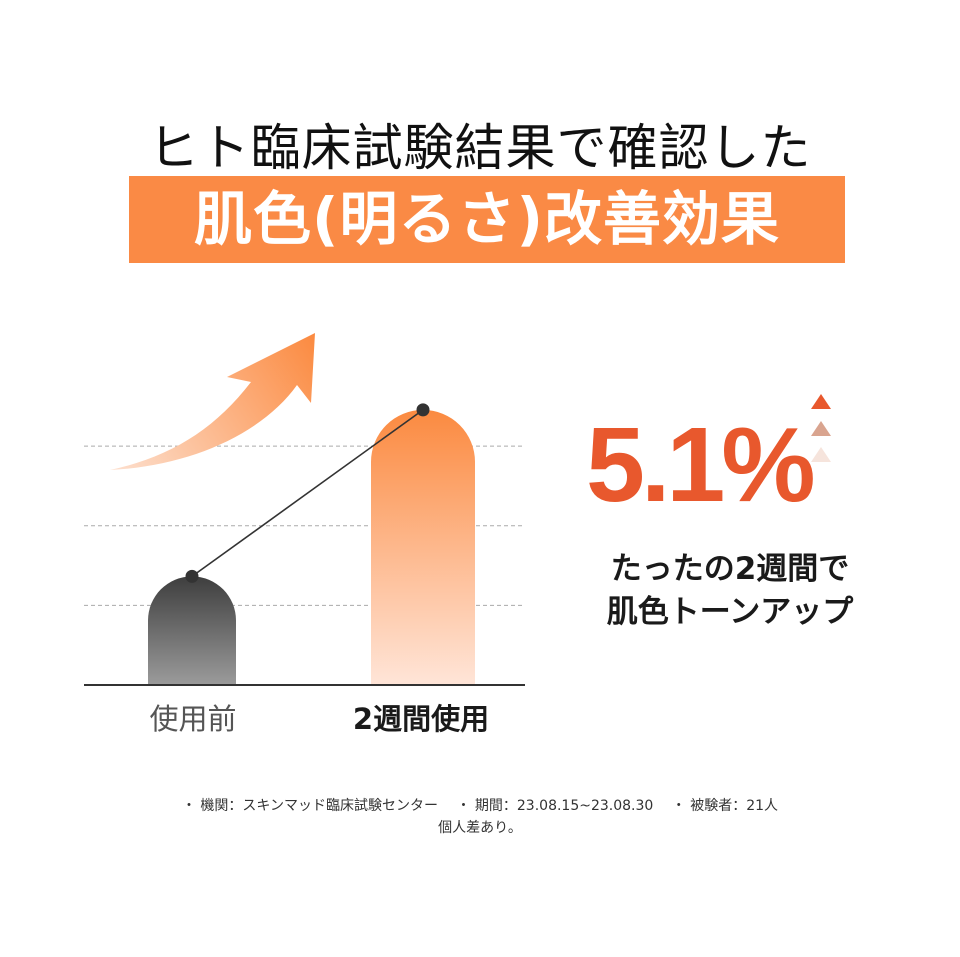 Image resolution: width=960 pixels, height=957 pixels. Describe the element at coordinates (192, 576) in the screenshot. I see `point-before` at that location.